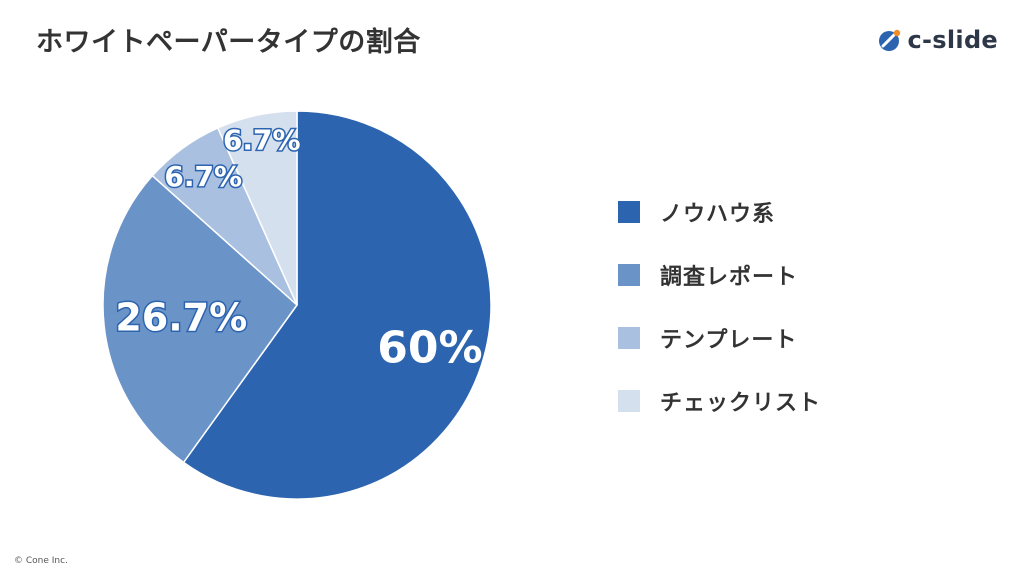 This screenshot has width=1024, height=576. What do you see at coordinates (889, 40) in the screenshot?
I see `c-slide-logo-icon` at bounding box center [889, 40].